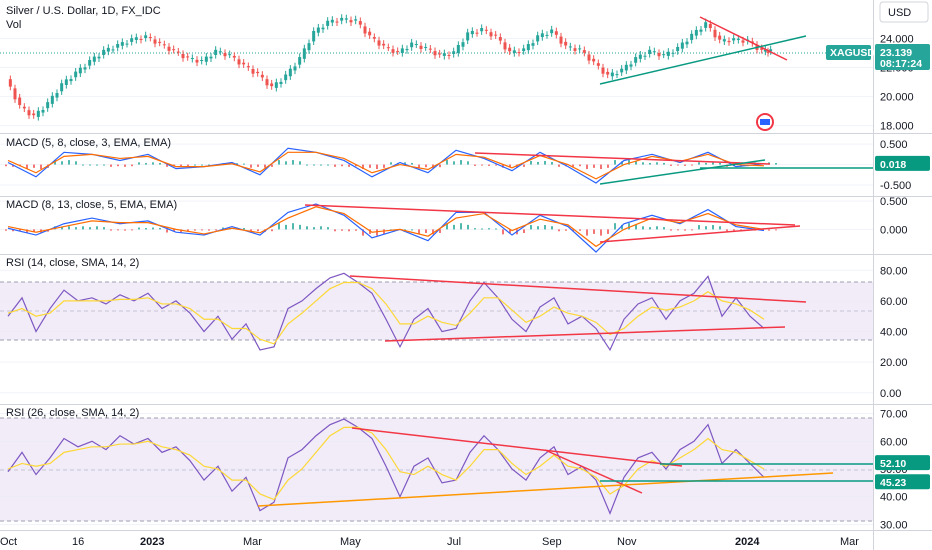 The height and width of the screenshot is (550, 932). Describe the element at coordinates (765, 122) in the screenshot. I see `economic-event-icon` at that location.